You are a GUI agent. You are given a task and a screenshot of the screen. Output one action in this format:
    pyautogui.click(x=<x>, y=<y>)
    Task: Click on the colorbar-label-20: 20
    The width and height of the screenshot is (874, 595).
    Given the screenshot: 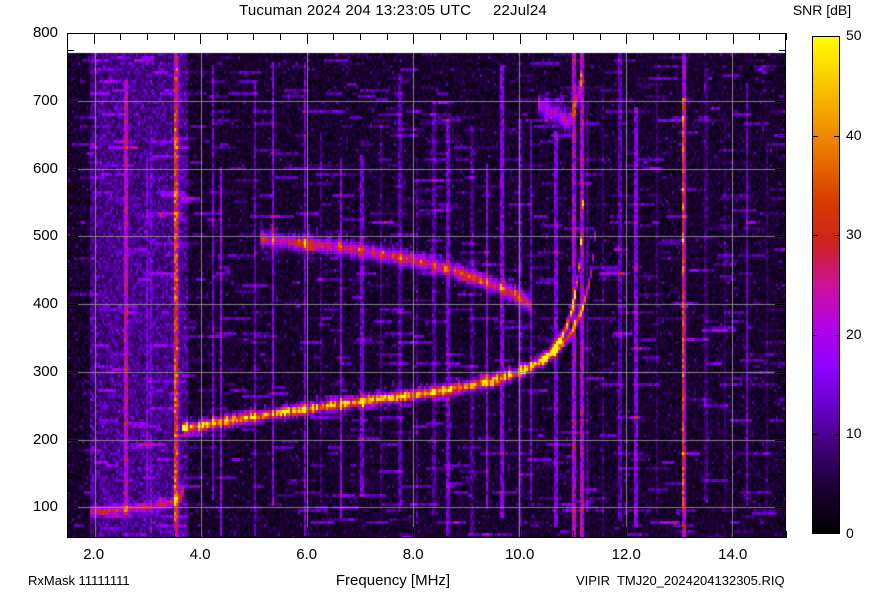 What is the action you would take?
    pyautogui.click(x=854, y=334)
    